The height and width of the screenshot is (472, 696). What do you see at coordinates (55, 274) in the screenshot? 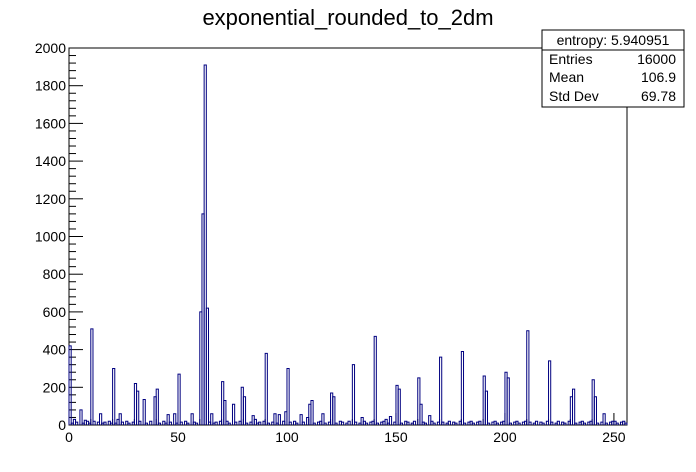
I see `y-tick-label: 800` at bounding box center [55, 274].